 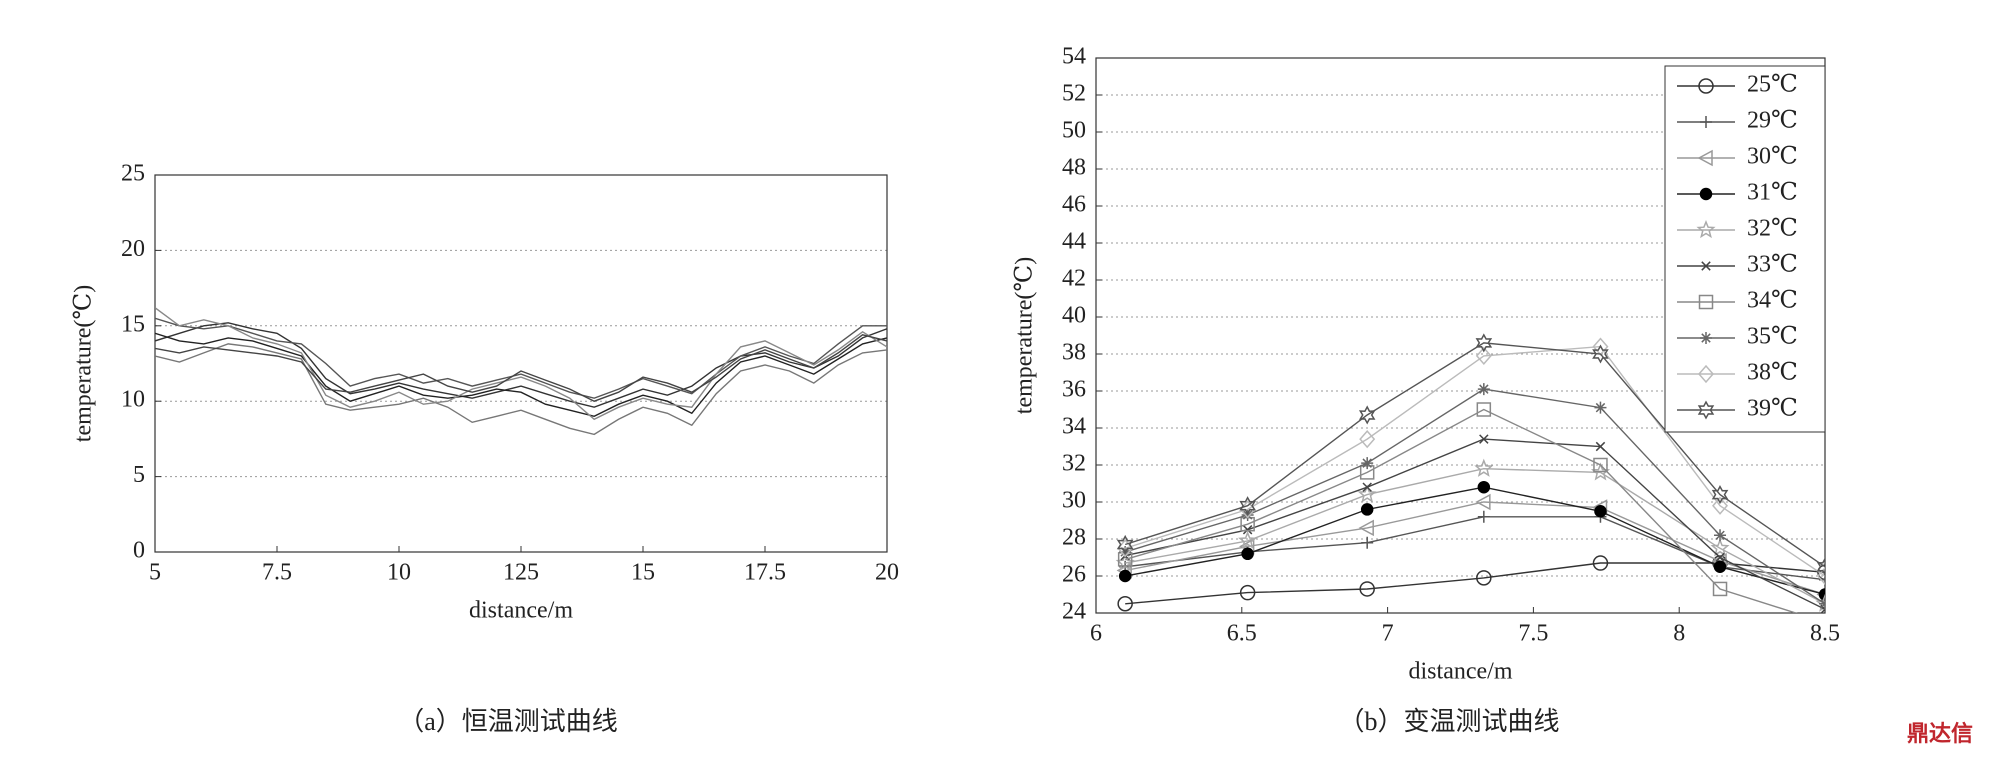 I want to click on x-tick-label: 20, so click(x=887, y=573).